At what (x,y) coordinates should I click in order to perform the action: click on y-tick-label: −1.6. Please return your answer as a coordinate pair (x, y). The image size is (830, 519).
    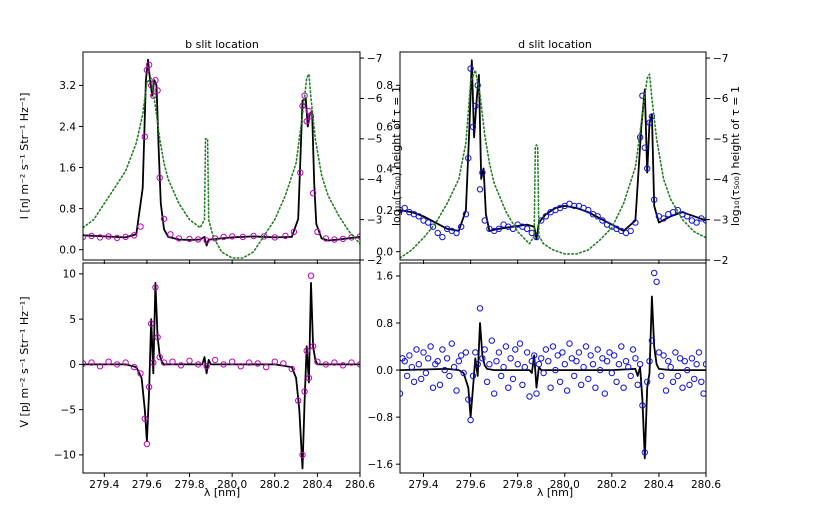
    Looking at the image, I should click on (381, 465).